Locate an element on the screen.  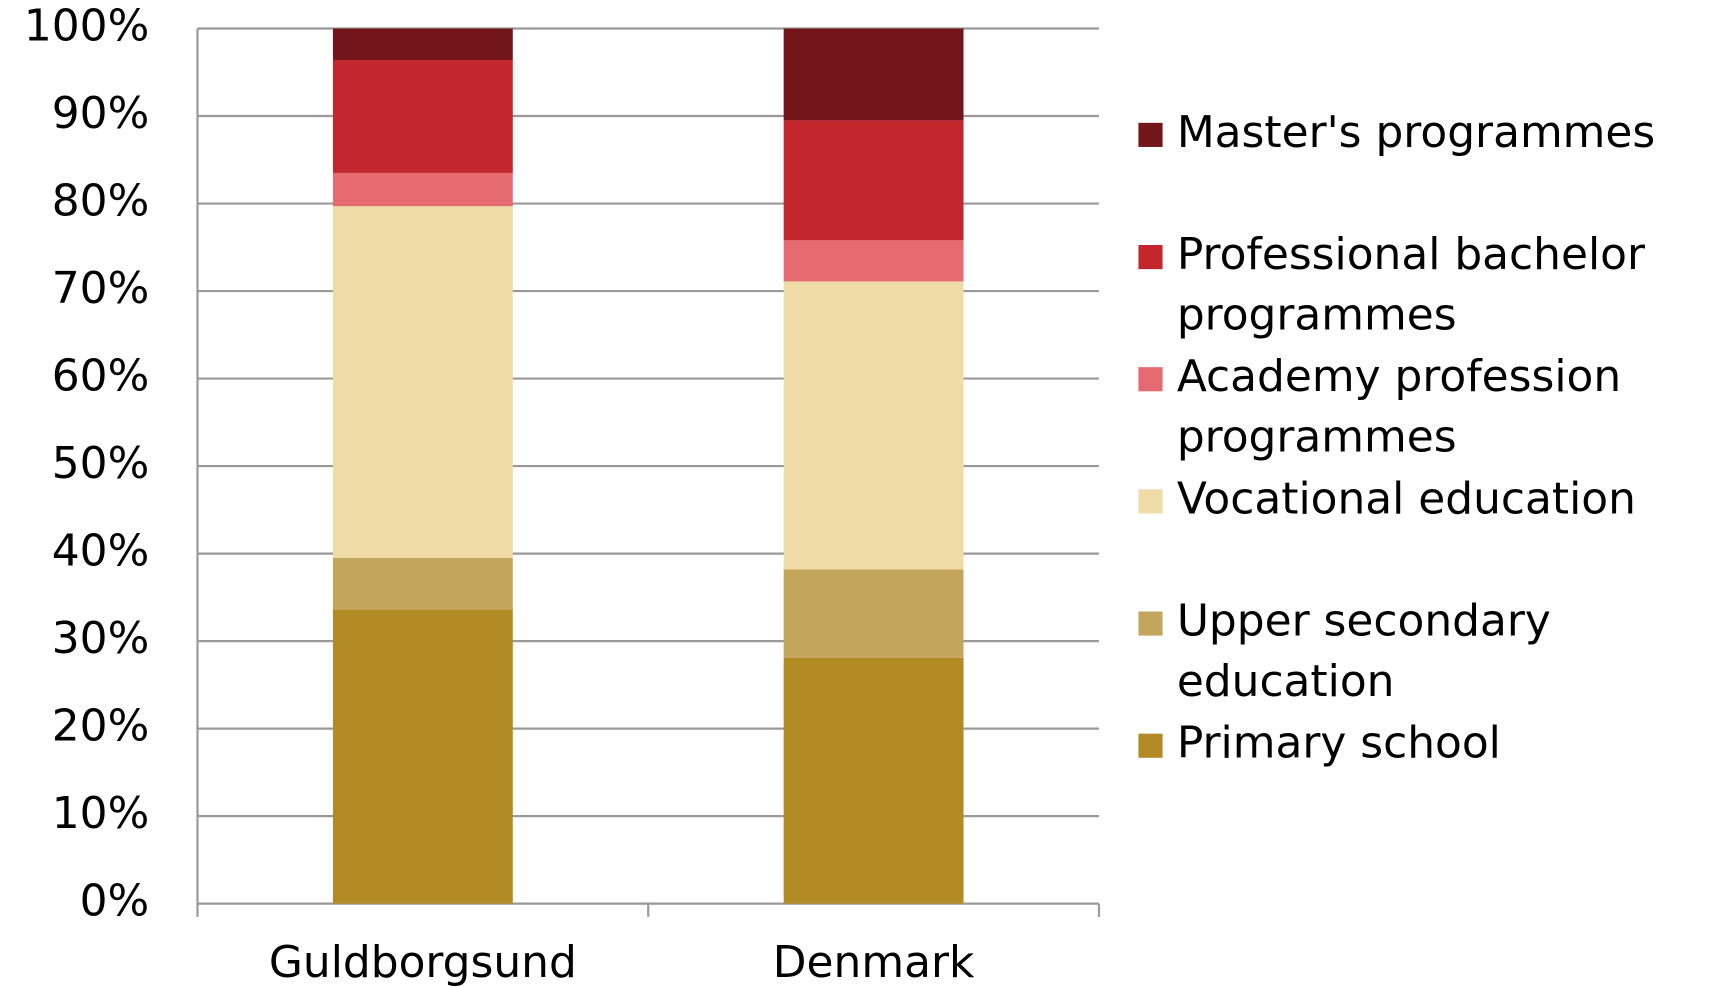
legend-label: Primary school is located at coordinates (1339, 743).